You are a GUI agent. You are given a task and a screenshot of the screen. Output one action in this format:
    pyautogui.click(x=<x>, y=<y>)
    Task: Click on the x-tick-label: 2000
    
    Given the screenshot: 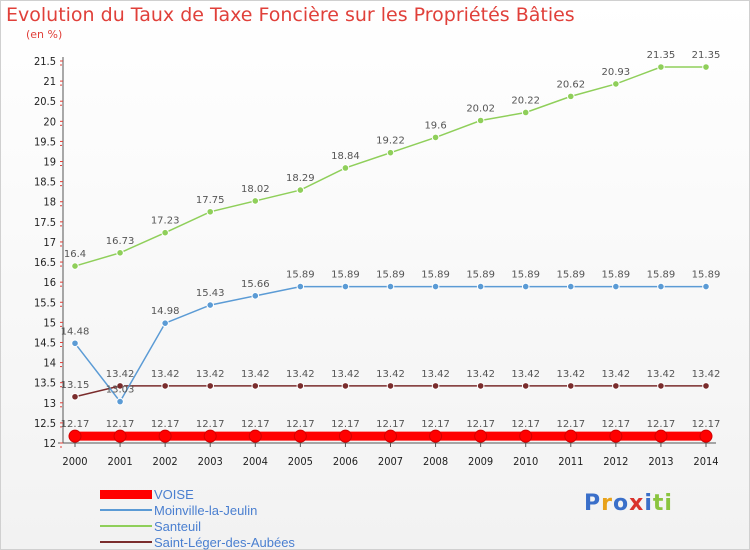 What is the action you would take?
    pyautogui.click(x=74, y=461)
    